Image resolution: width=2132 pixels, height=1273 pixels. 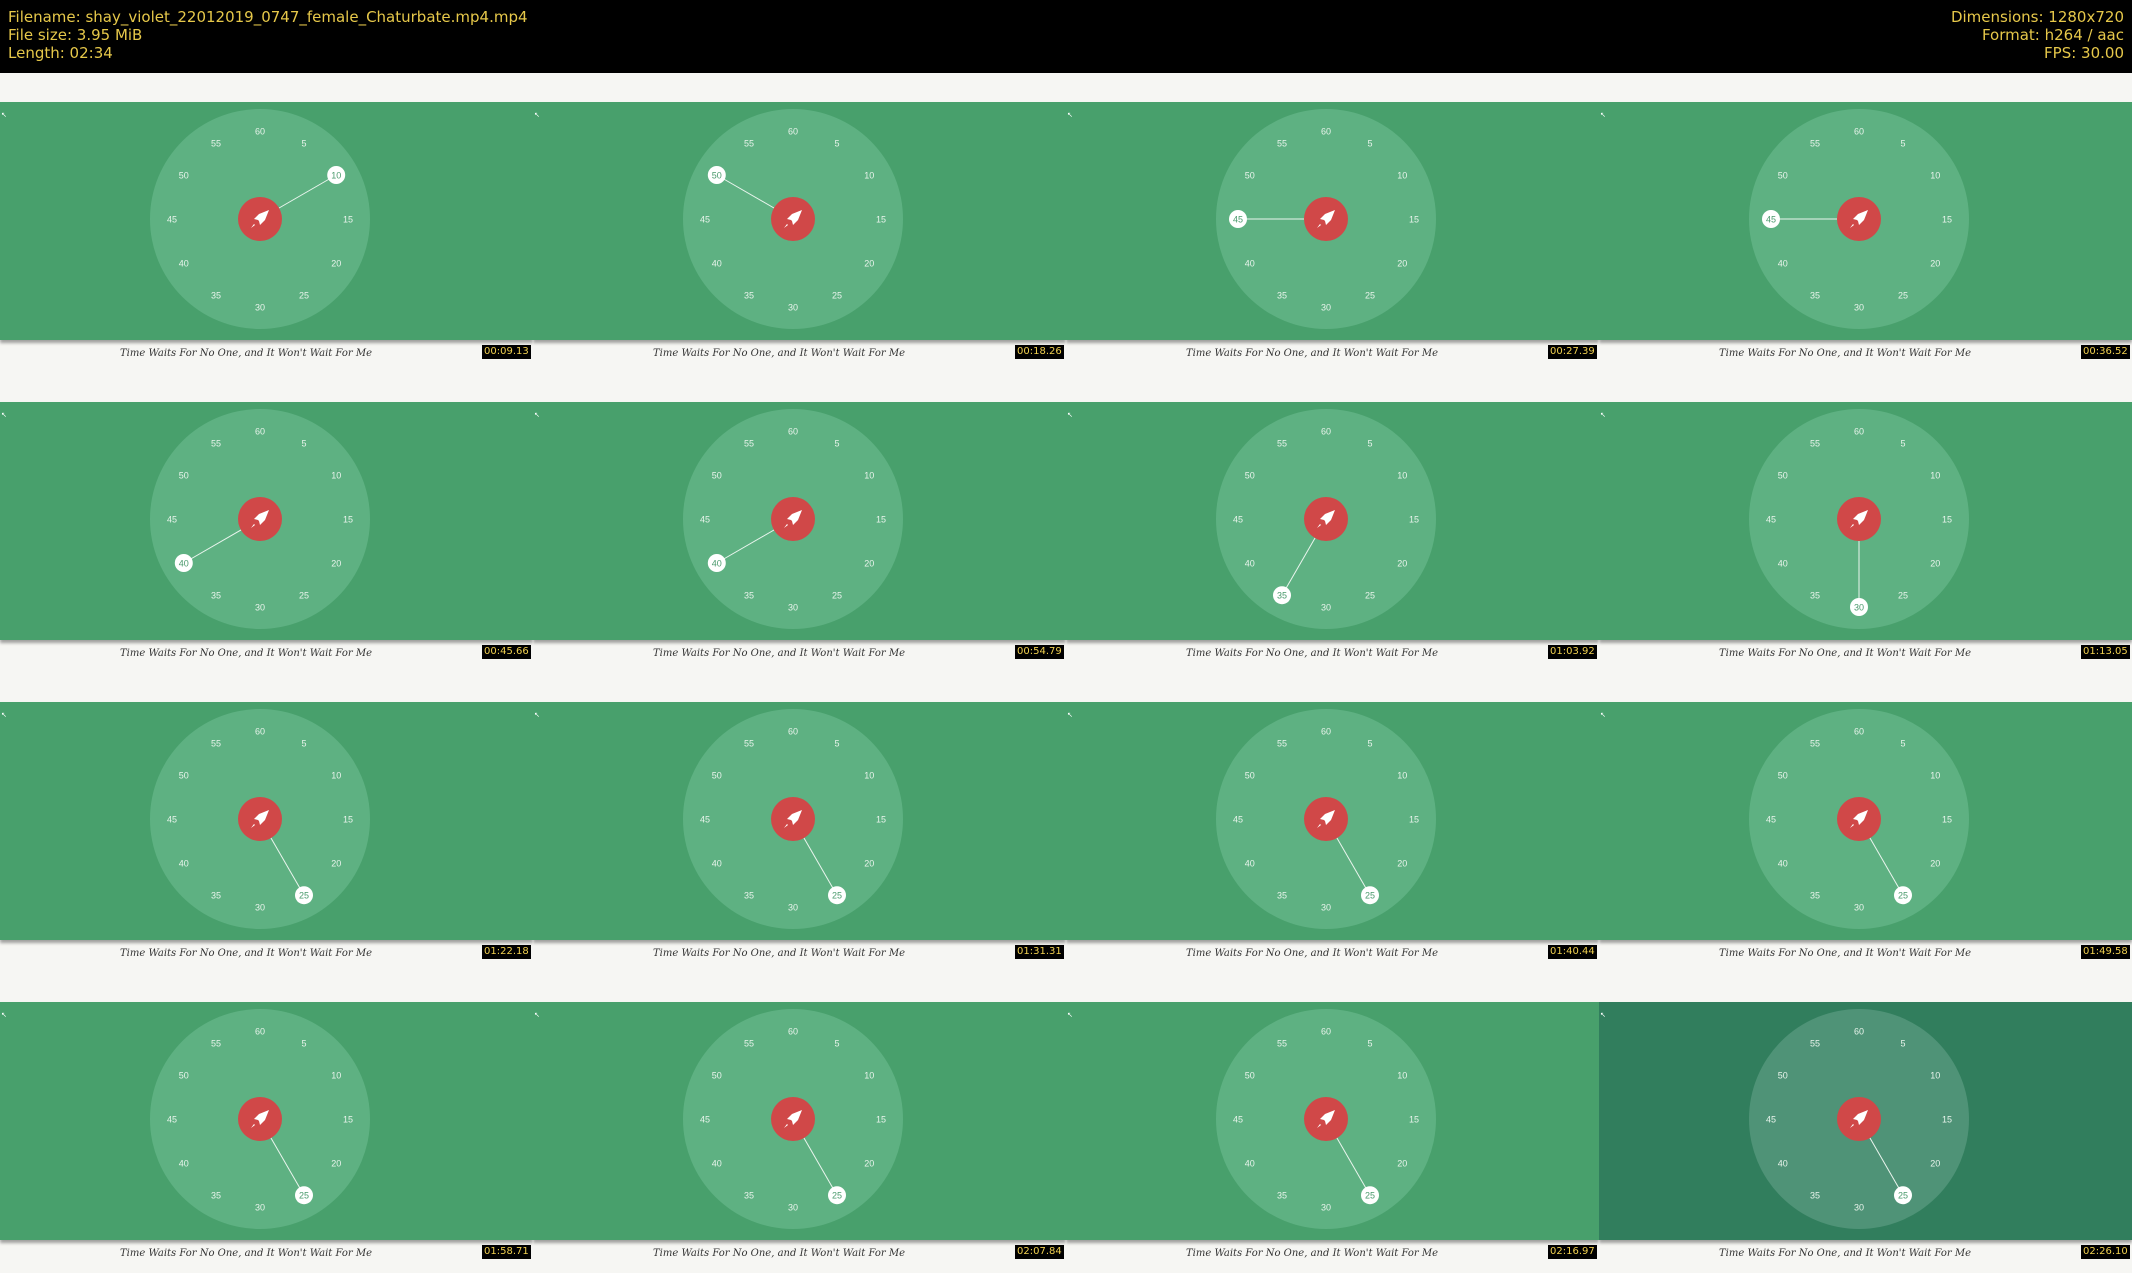 What do you see at coordinates (506, 952) in the screenshot?
I see `frame-timestamp: 01:22.18` at bounding box center [506, 952].